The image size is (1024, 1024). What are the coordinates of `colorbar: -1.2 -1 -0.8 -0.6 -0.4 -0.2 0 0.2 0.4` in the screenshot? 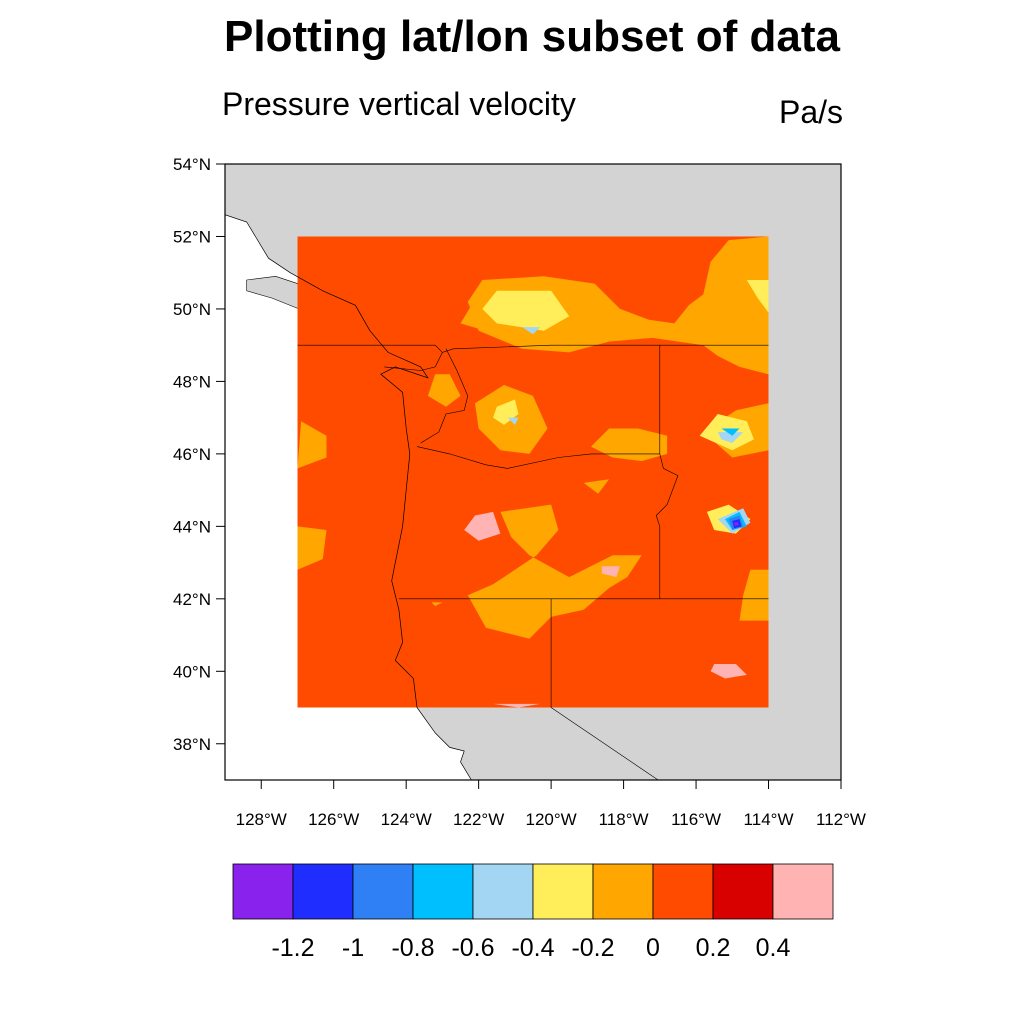 It's located at (533, 912).